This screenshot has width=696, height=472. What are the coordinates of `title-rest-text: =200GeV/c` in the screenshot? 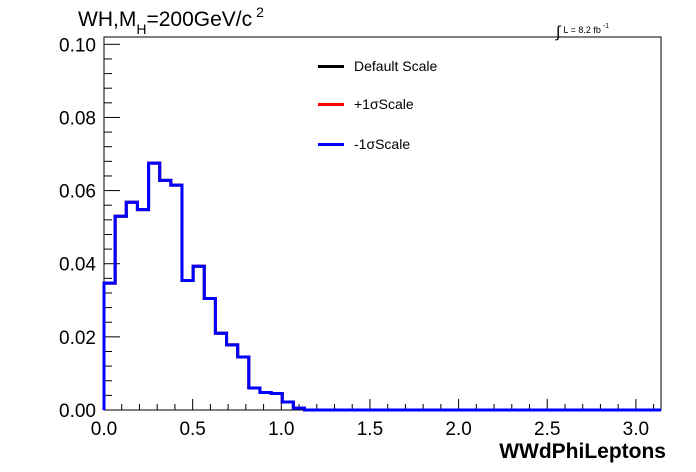 It's located at (199, 19).